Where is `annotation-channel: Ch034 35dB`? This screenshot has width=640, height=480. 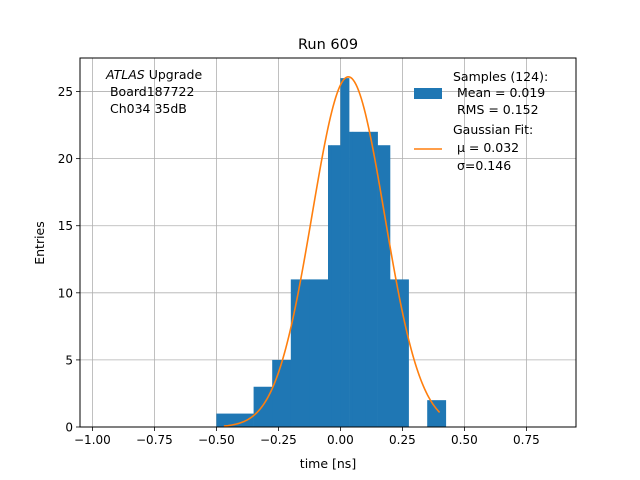
annotation-channel: Ch034 35dB is located at coordinates (146, 108).